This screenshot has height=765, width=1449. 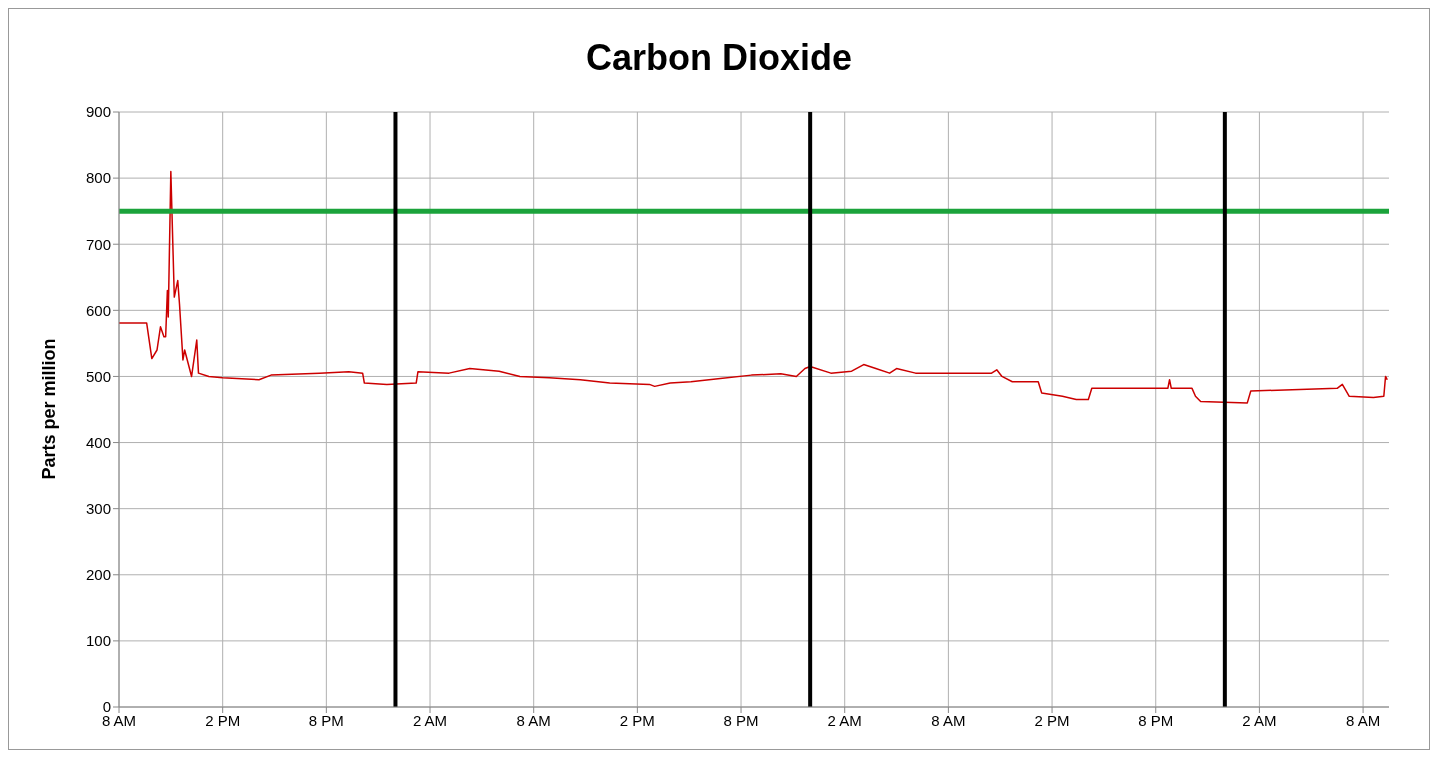 What do you see at coordinates (98, 112) in the screenshot?
I see `y-tick-label: 900` at bounding box center [98, 112].